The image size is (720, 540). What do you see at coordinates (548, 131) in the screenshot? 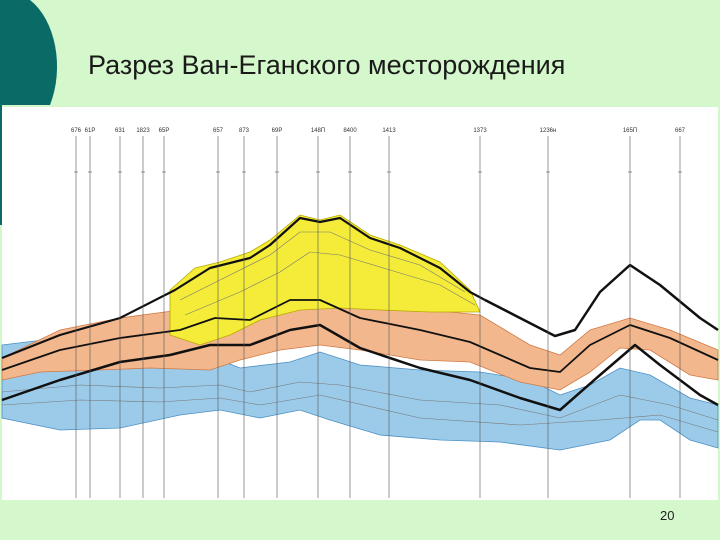
I see `well-label: 1236н` at bounding box center [548, 131].